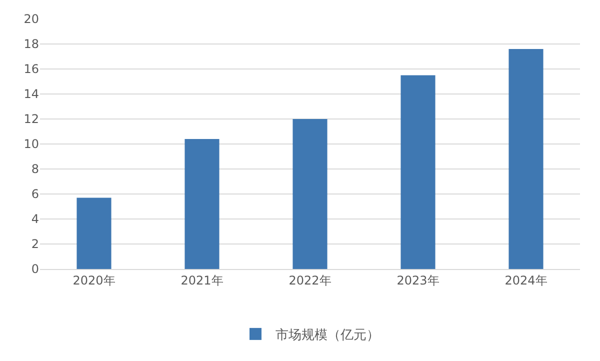 The width and height of the screenshot is (600, 361). What do you see at coordinates (526, 280) in the screenshot?
I see `x-tick-label: 2024年` at bounding box center [526, 280].